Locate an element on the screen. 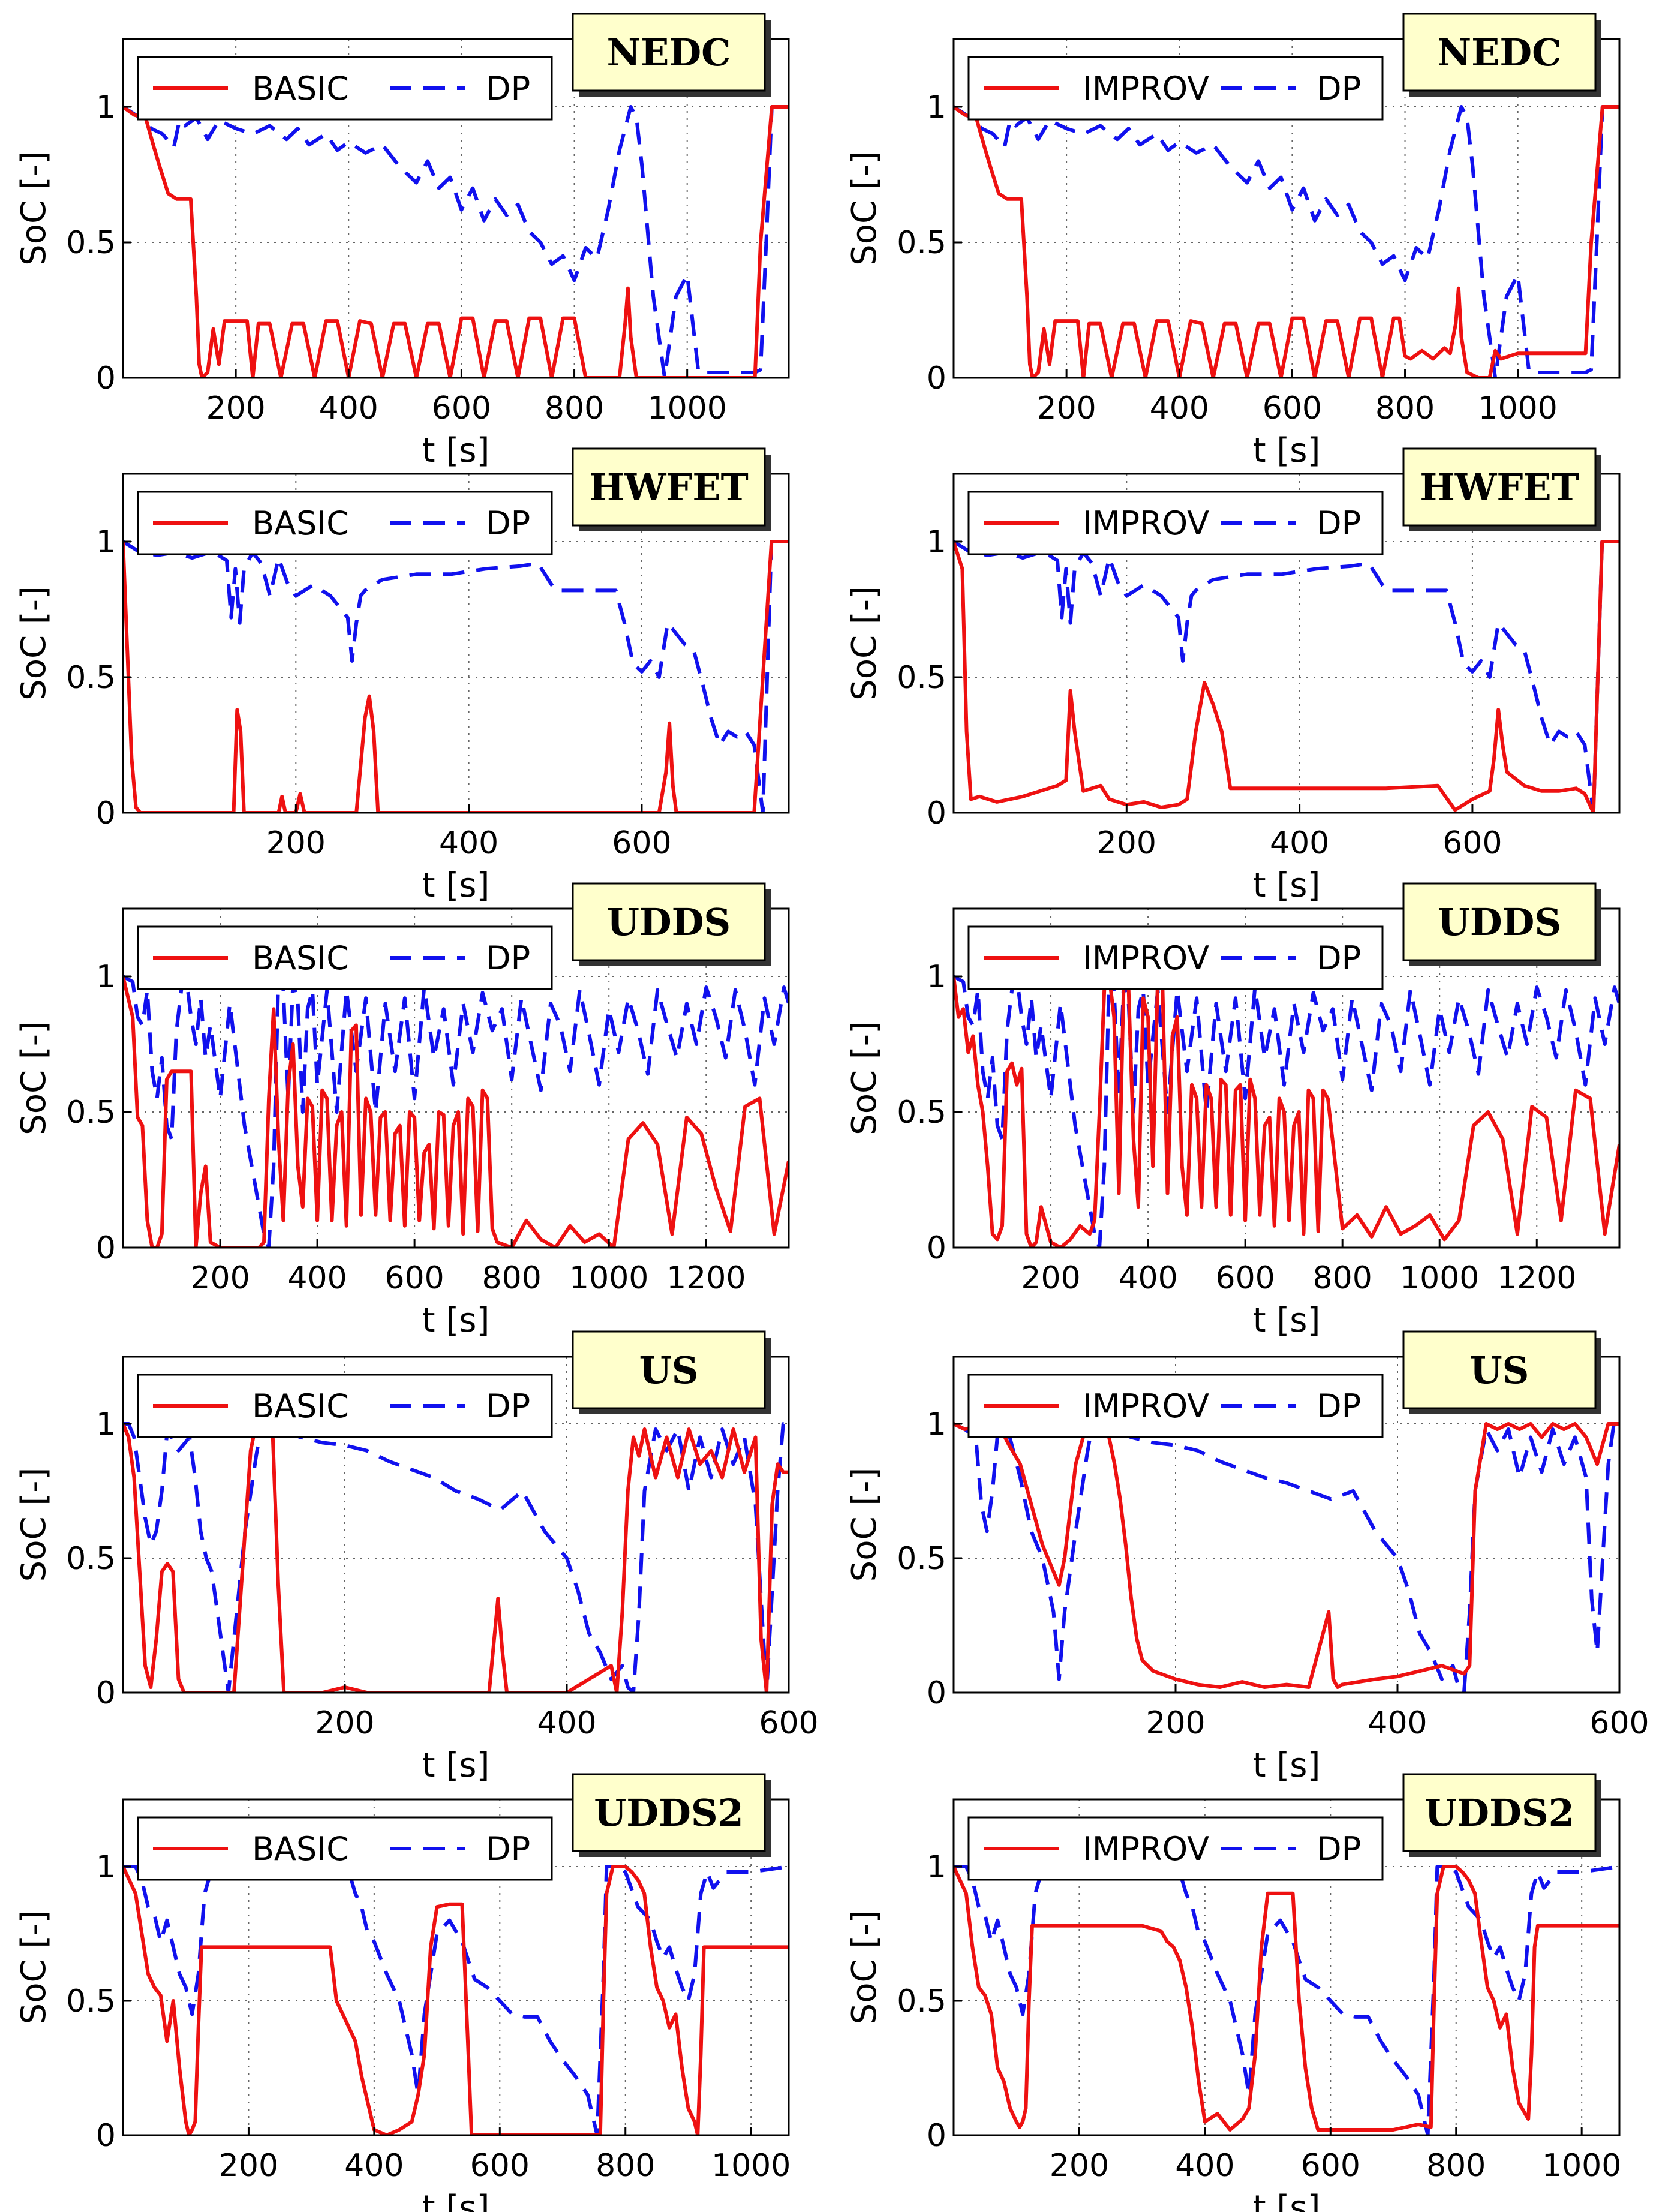  cycle-badge-label: HWFET is located at coordinates (669, 487).